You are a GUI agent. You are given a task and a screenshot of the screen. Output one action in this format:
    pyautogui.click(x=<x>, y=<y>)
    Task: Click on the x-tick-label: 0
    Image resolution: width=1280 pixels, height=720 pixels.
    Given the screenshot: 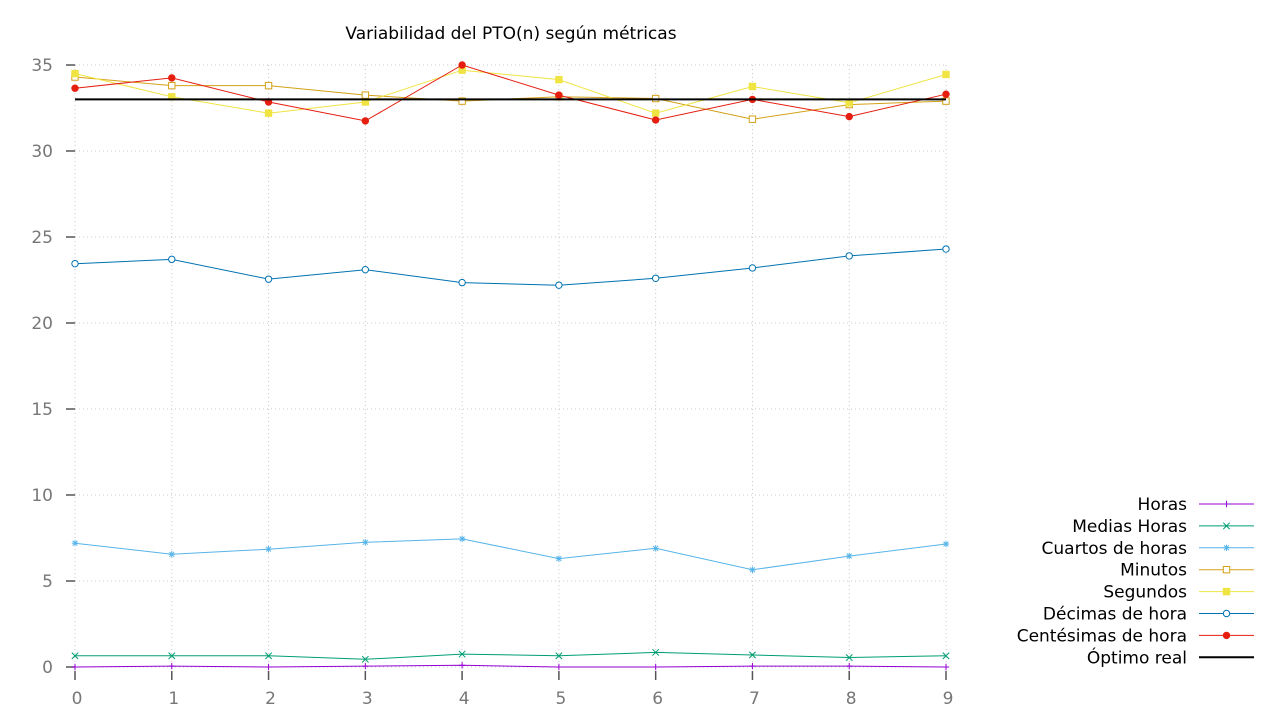 What is the action you would take?
    pyautogui.click(x=77, y=699)
    